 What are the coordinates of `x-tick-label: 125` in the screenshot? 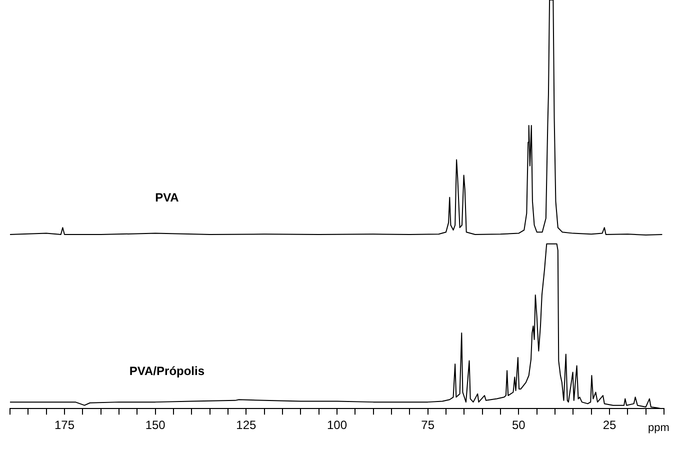 It's located at (246, 425).